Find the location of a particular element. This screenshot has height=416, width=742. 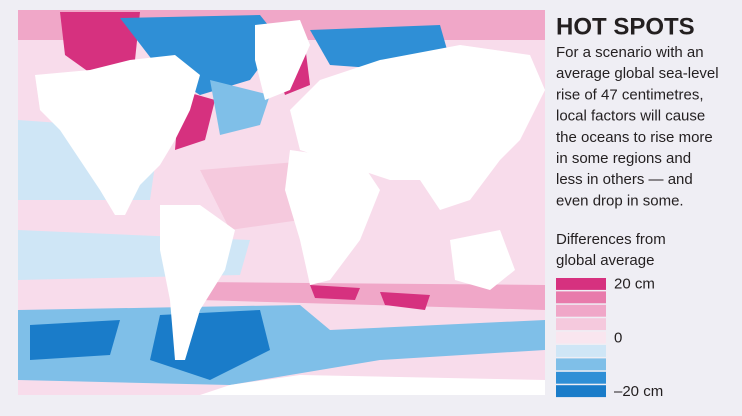

description-line: the oceans to rise more is located at coordinates (634, 137).